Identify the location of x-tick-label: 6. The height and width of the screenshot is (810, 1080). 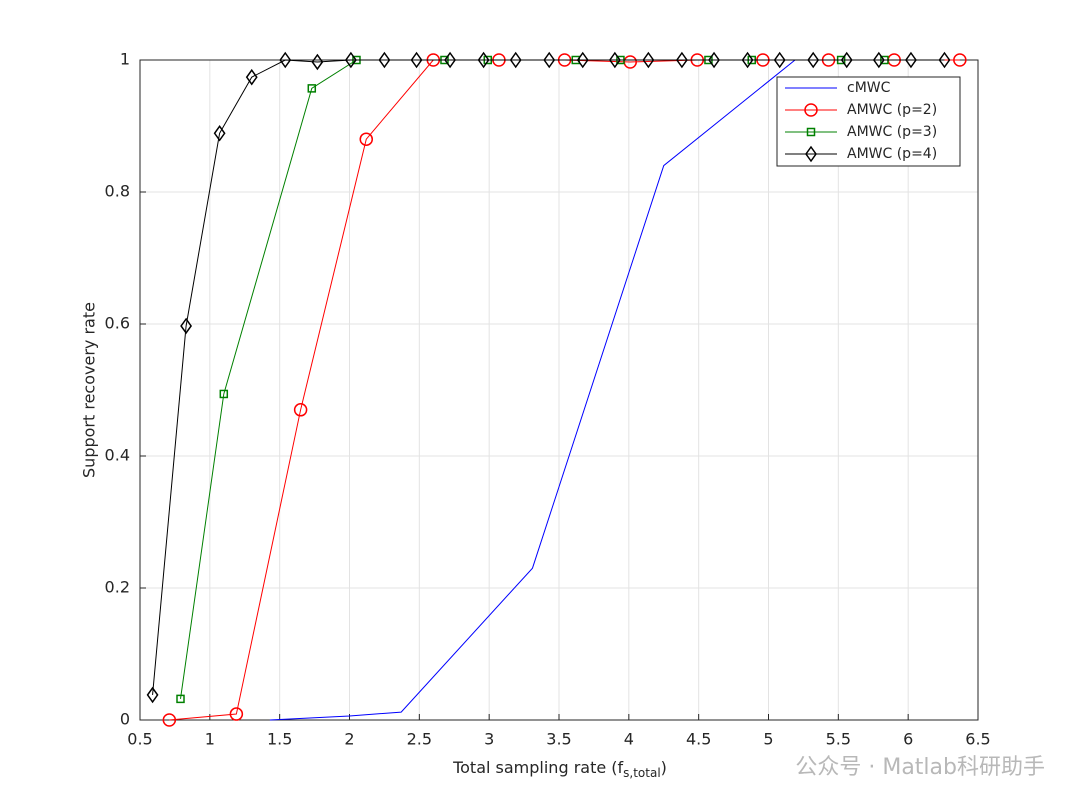
(908, 739).